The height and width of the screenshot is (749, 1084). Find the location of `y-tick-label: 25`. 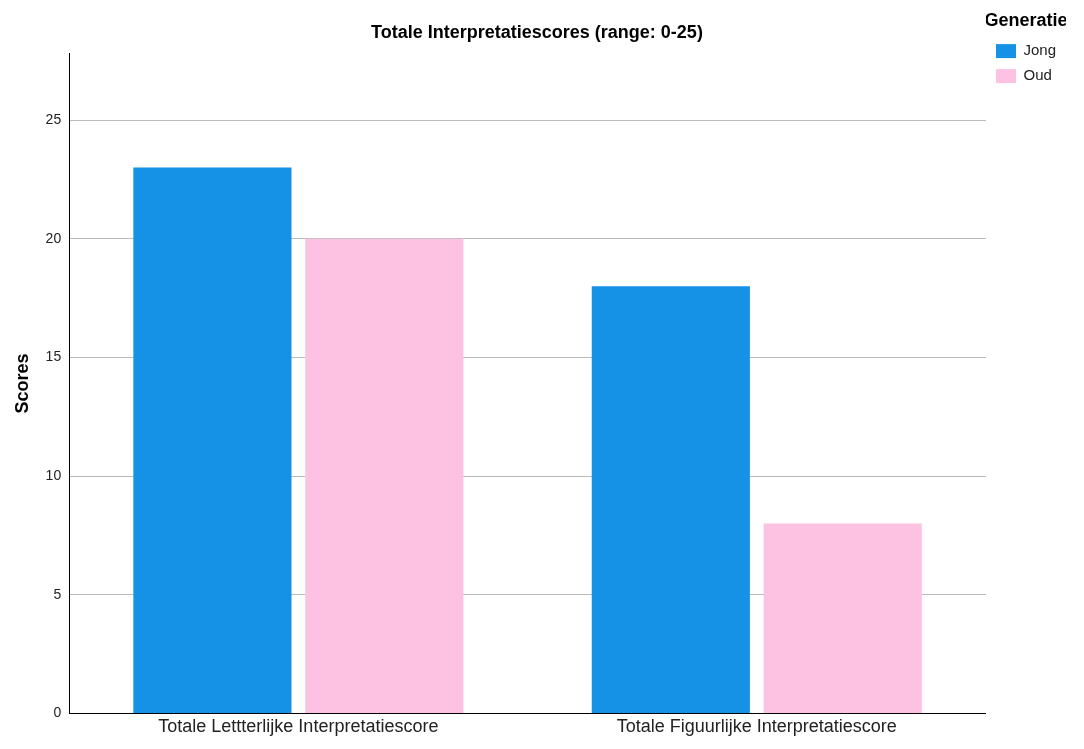

y-tick-label: 25 is located at coordinates (53, 118).